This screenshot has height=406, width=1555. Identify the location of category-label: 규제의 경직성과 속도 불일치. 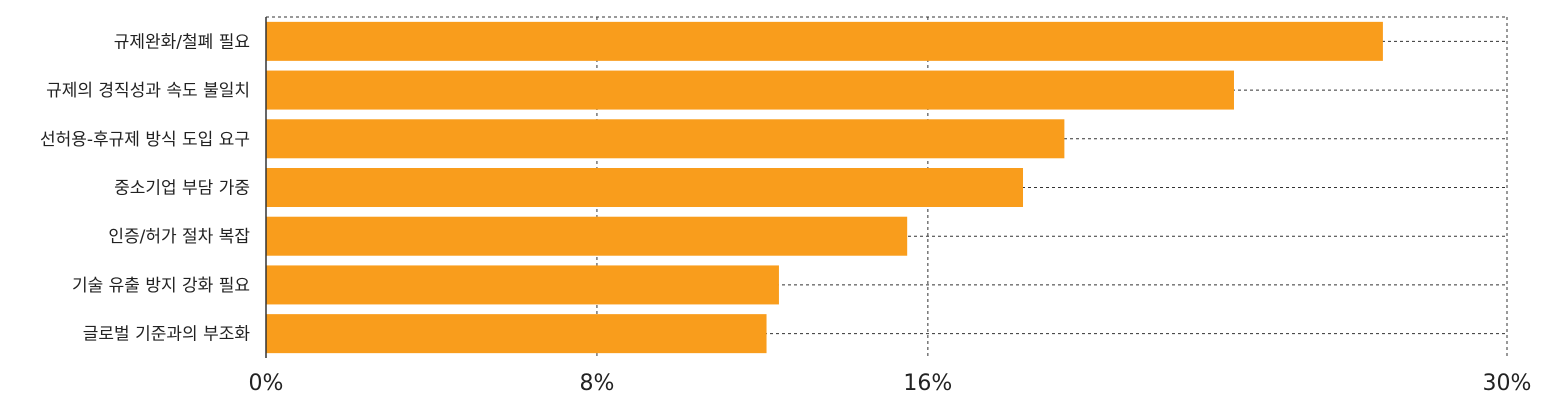
(148, 91).